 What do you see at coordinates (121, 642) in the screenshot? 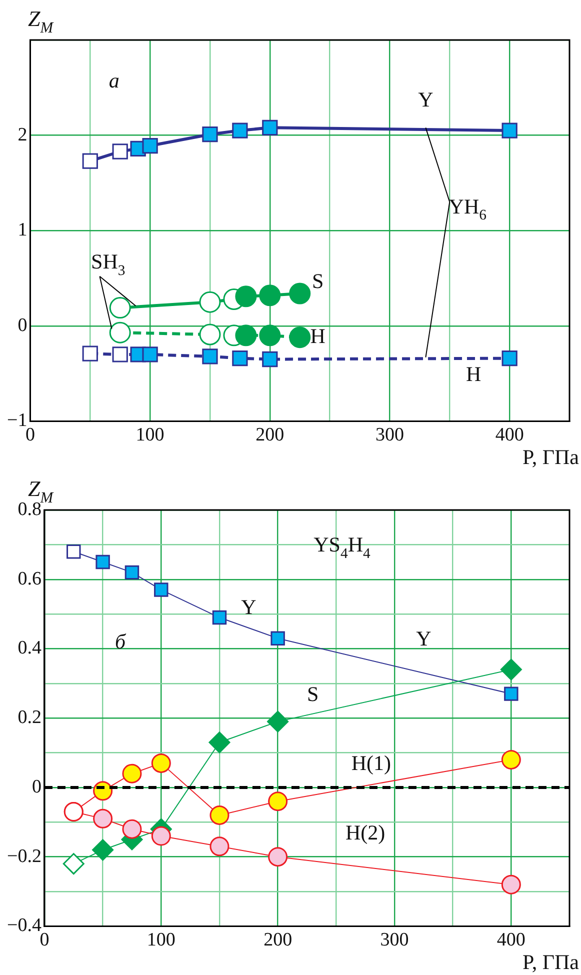
I see `annotation: б` at bounding box center [121, 642].